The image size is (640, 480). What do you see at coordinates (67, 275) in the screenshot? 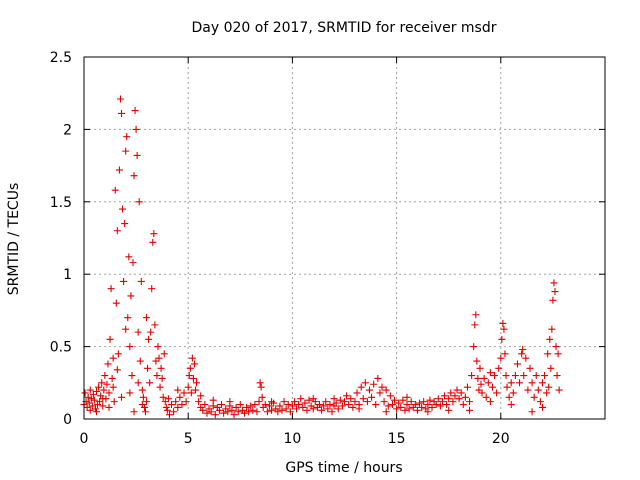
I see `y-tick-label: 1` at bounding box center [67, 275].